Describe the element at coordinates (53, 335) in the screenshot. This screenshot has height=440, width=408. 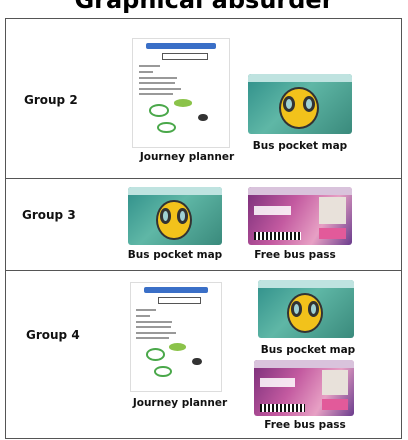
I see `group-label: Group 4` at that location.